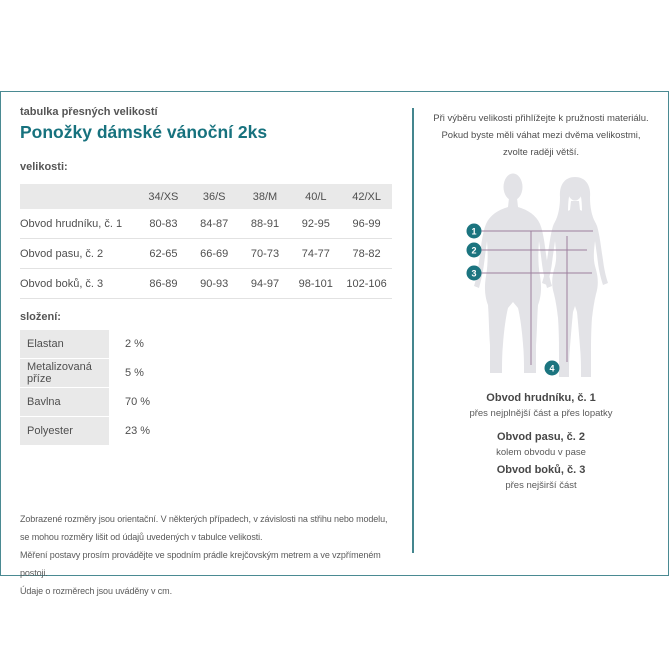 The height and width of the screenshot is (670, 670). What do you see at coordinates (214, 253) in the screenshot?
I see `size-value-cell: 66-69` at bounding box center [214, 253].